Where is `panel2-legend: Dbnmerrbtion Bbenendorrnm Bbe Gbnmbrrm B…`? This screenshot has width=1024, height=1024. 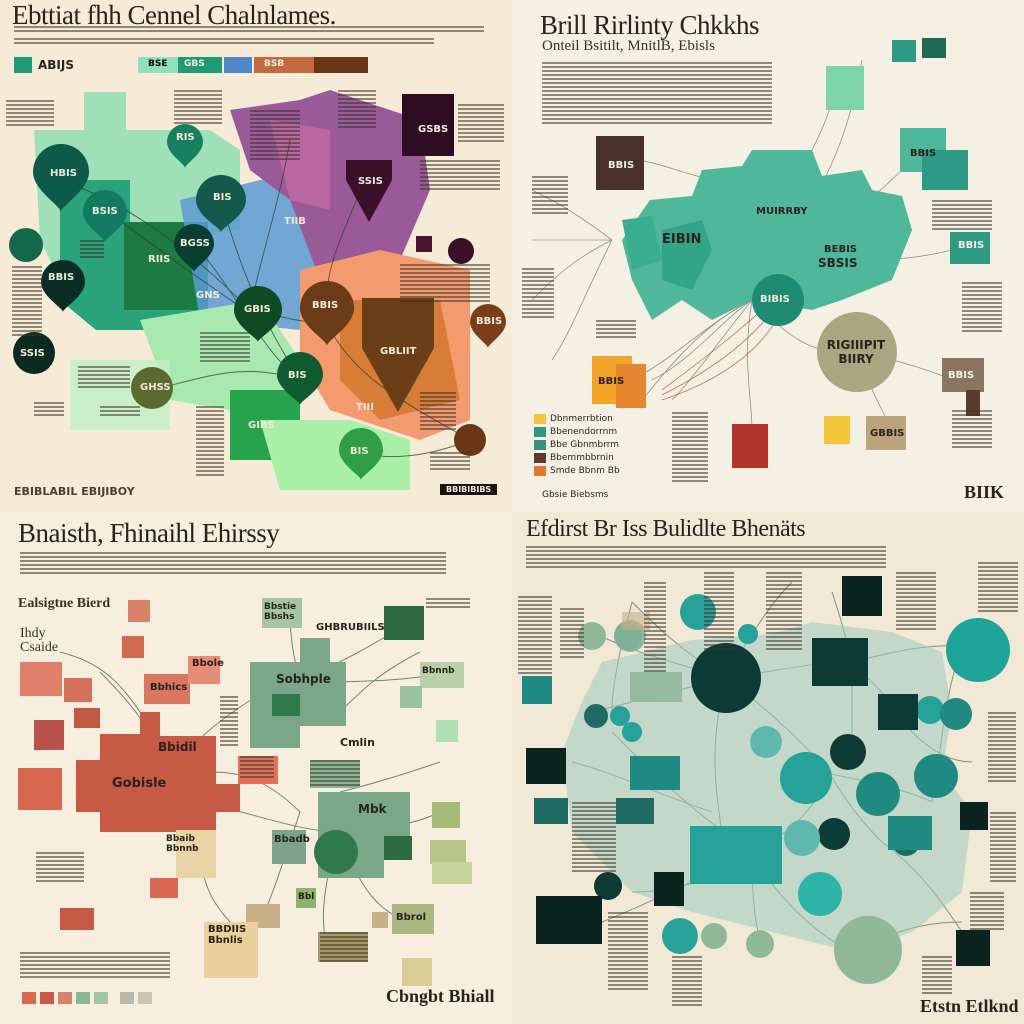 panel2-legend: Dbnmerrbtion Bbenendorrnm Bbe Gbnmbrrm B… is located at coordinates (584, 447).